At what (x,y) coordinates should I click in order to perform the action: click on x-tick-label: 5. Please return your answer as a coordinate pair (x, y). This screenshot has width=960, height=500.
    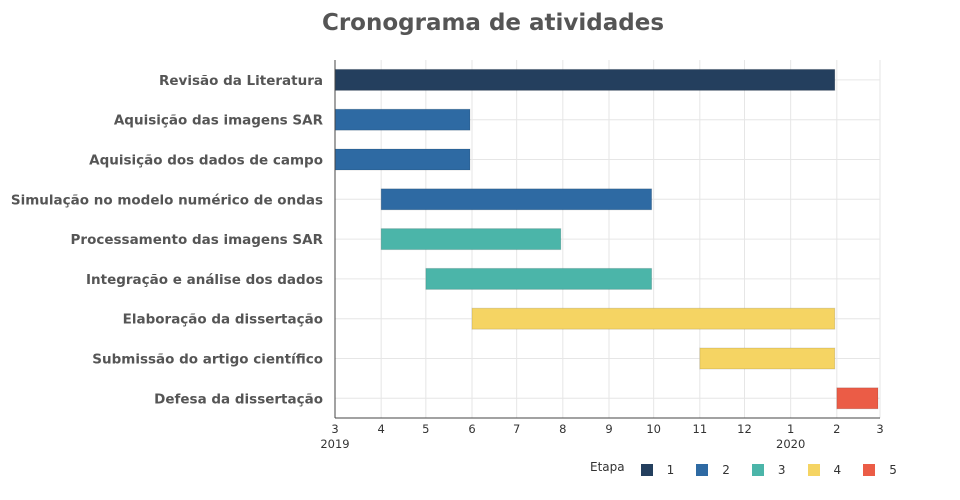
    Looking at the image, I should click on (425, 429).